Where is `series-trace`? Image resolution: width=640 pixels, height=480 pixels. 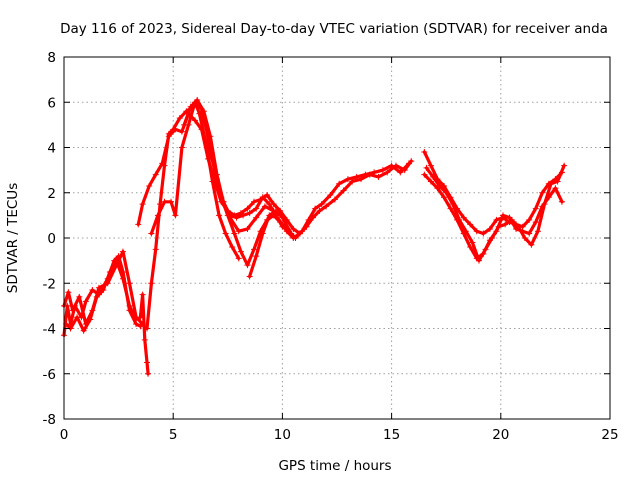
series-trace is located at coordinates (102, 295).